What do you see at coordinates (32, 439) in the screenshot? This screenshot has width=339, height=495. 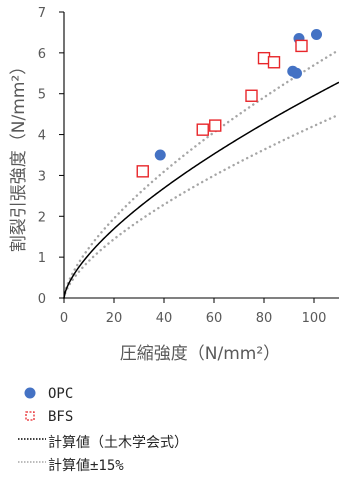 I see `legend-calc-line-icon` at bounding box center [32, 439].